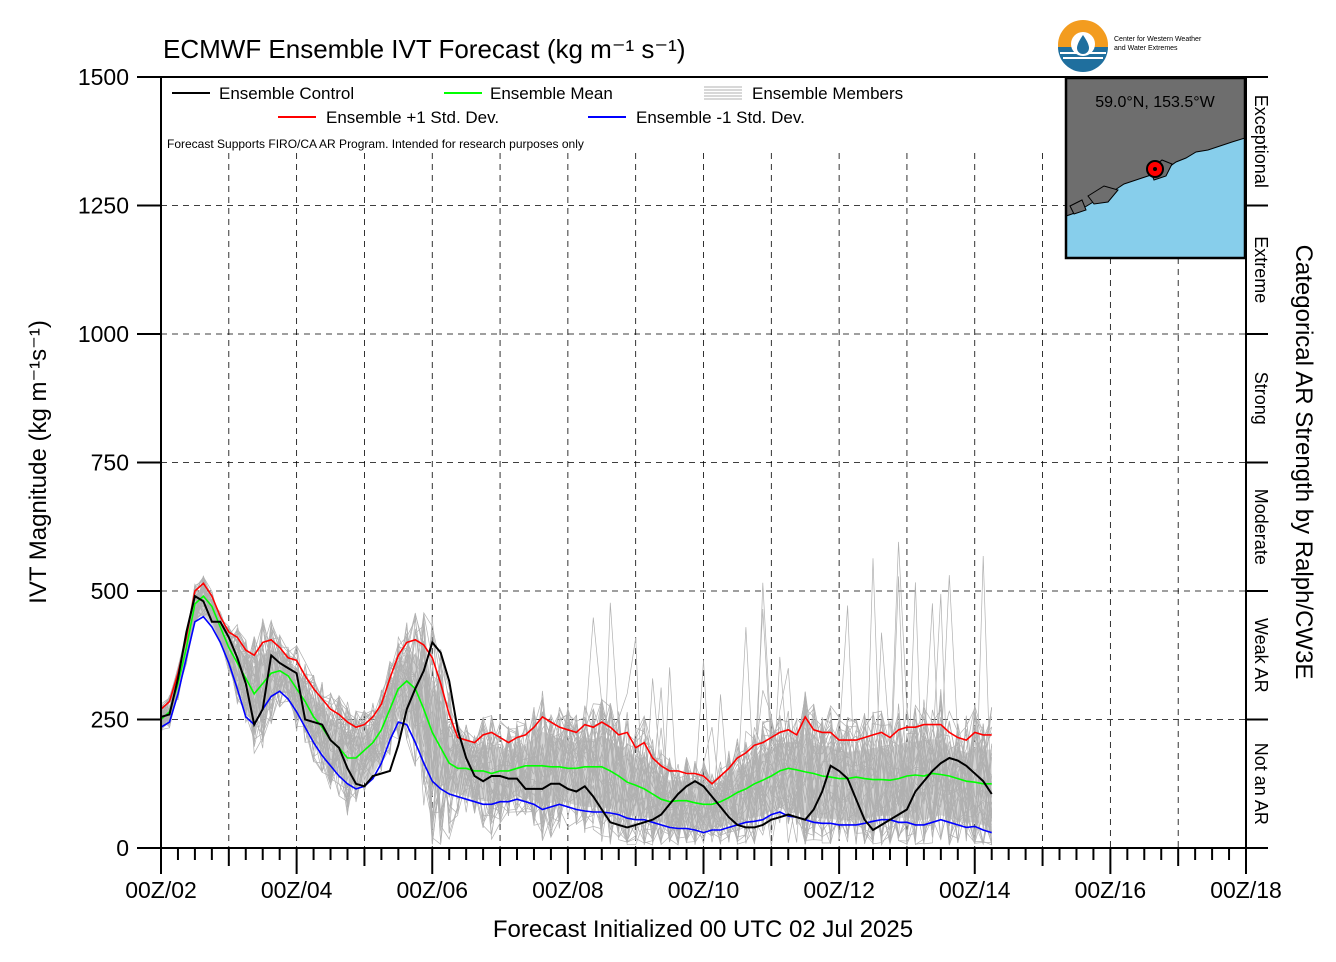 The height and width of the screenshot is (962, 1336). What do you see at coordinates (1146, 48) in the screenshot?
I see `logo-line-2: and Water Extremes` at bounding box center [1146, 48].